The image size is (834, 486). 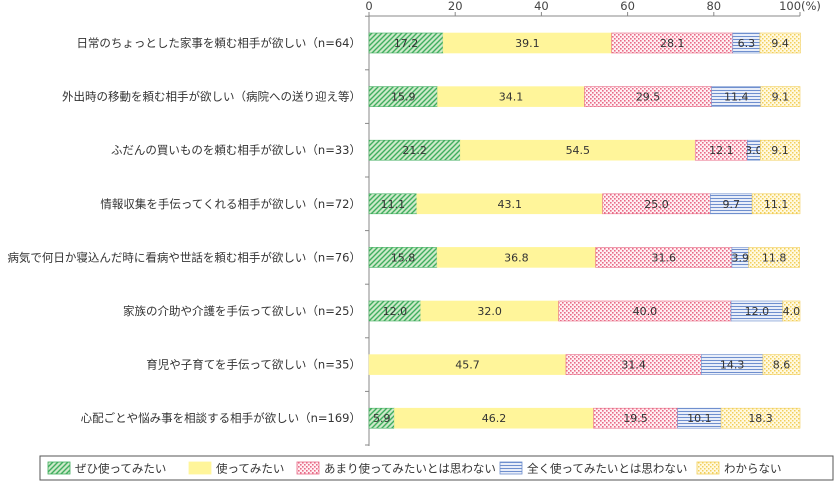 What do you see at coordinates (403, 97) in the screenshot?
I see `bar-value-label: 15.9` at bounding box center [403, 97].